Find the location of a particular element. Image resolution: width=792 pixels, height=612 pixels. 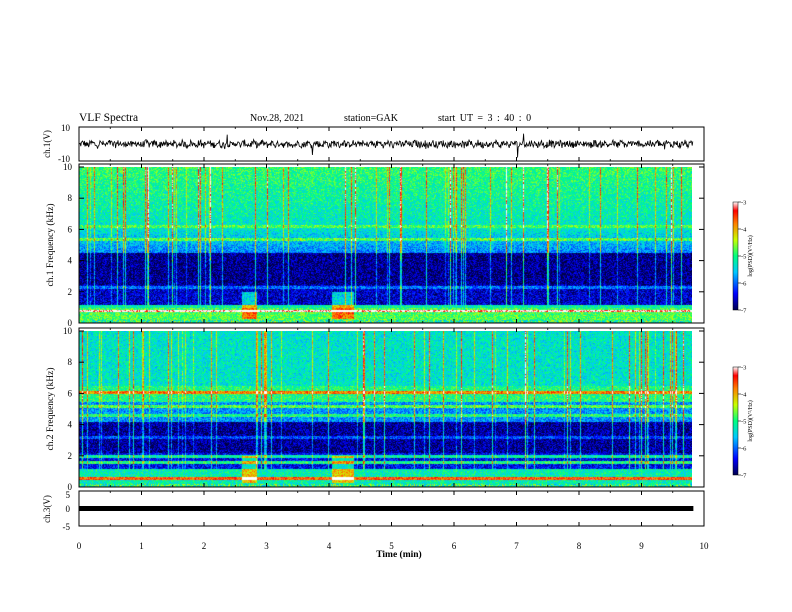

x-axis-label: Time (min) is located at coordinates (398, 554).